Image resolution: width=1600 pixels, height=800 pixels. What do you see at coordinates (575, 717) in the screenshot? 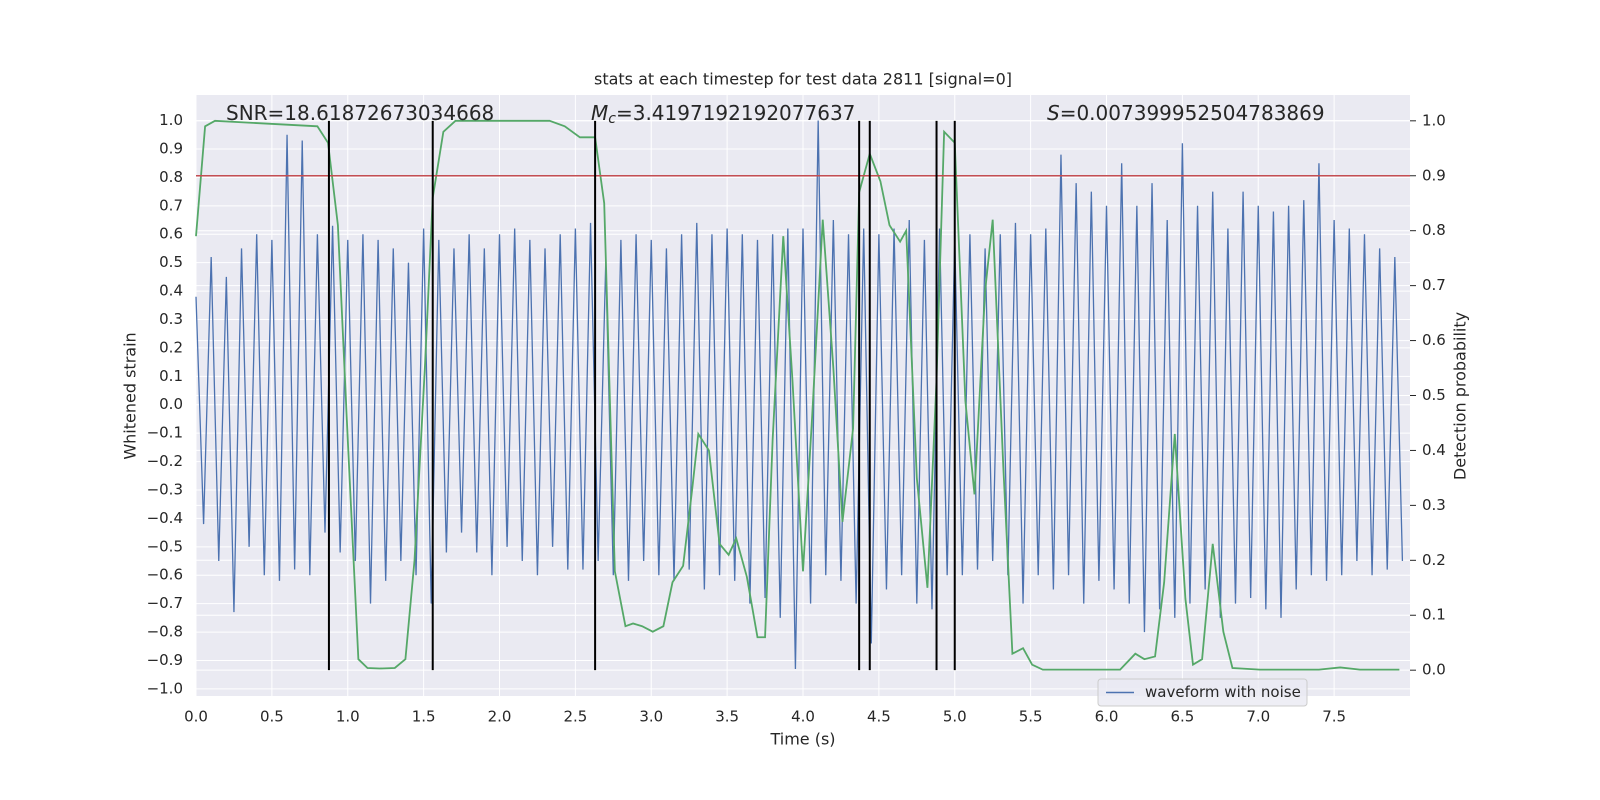
I see `x-tick-label: 2.5` at bounding box center [575, 717].